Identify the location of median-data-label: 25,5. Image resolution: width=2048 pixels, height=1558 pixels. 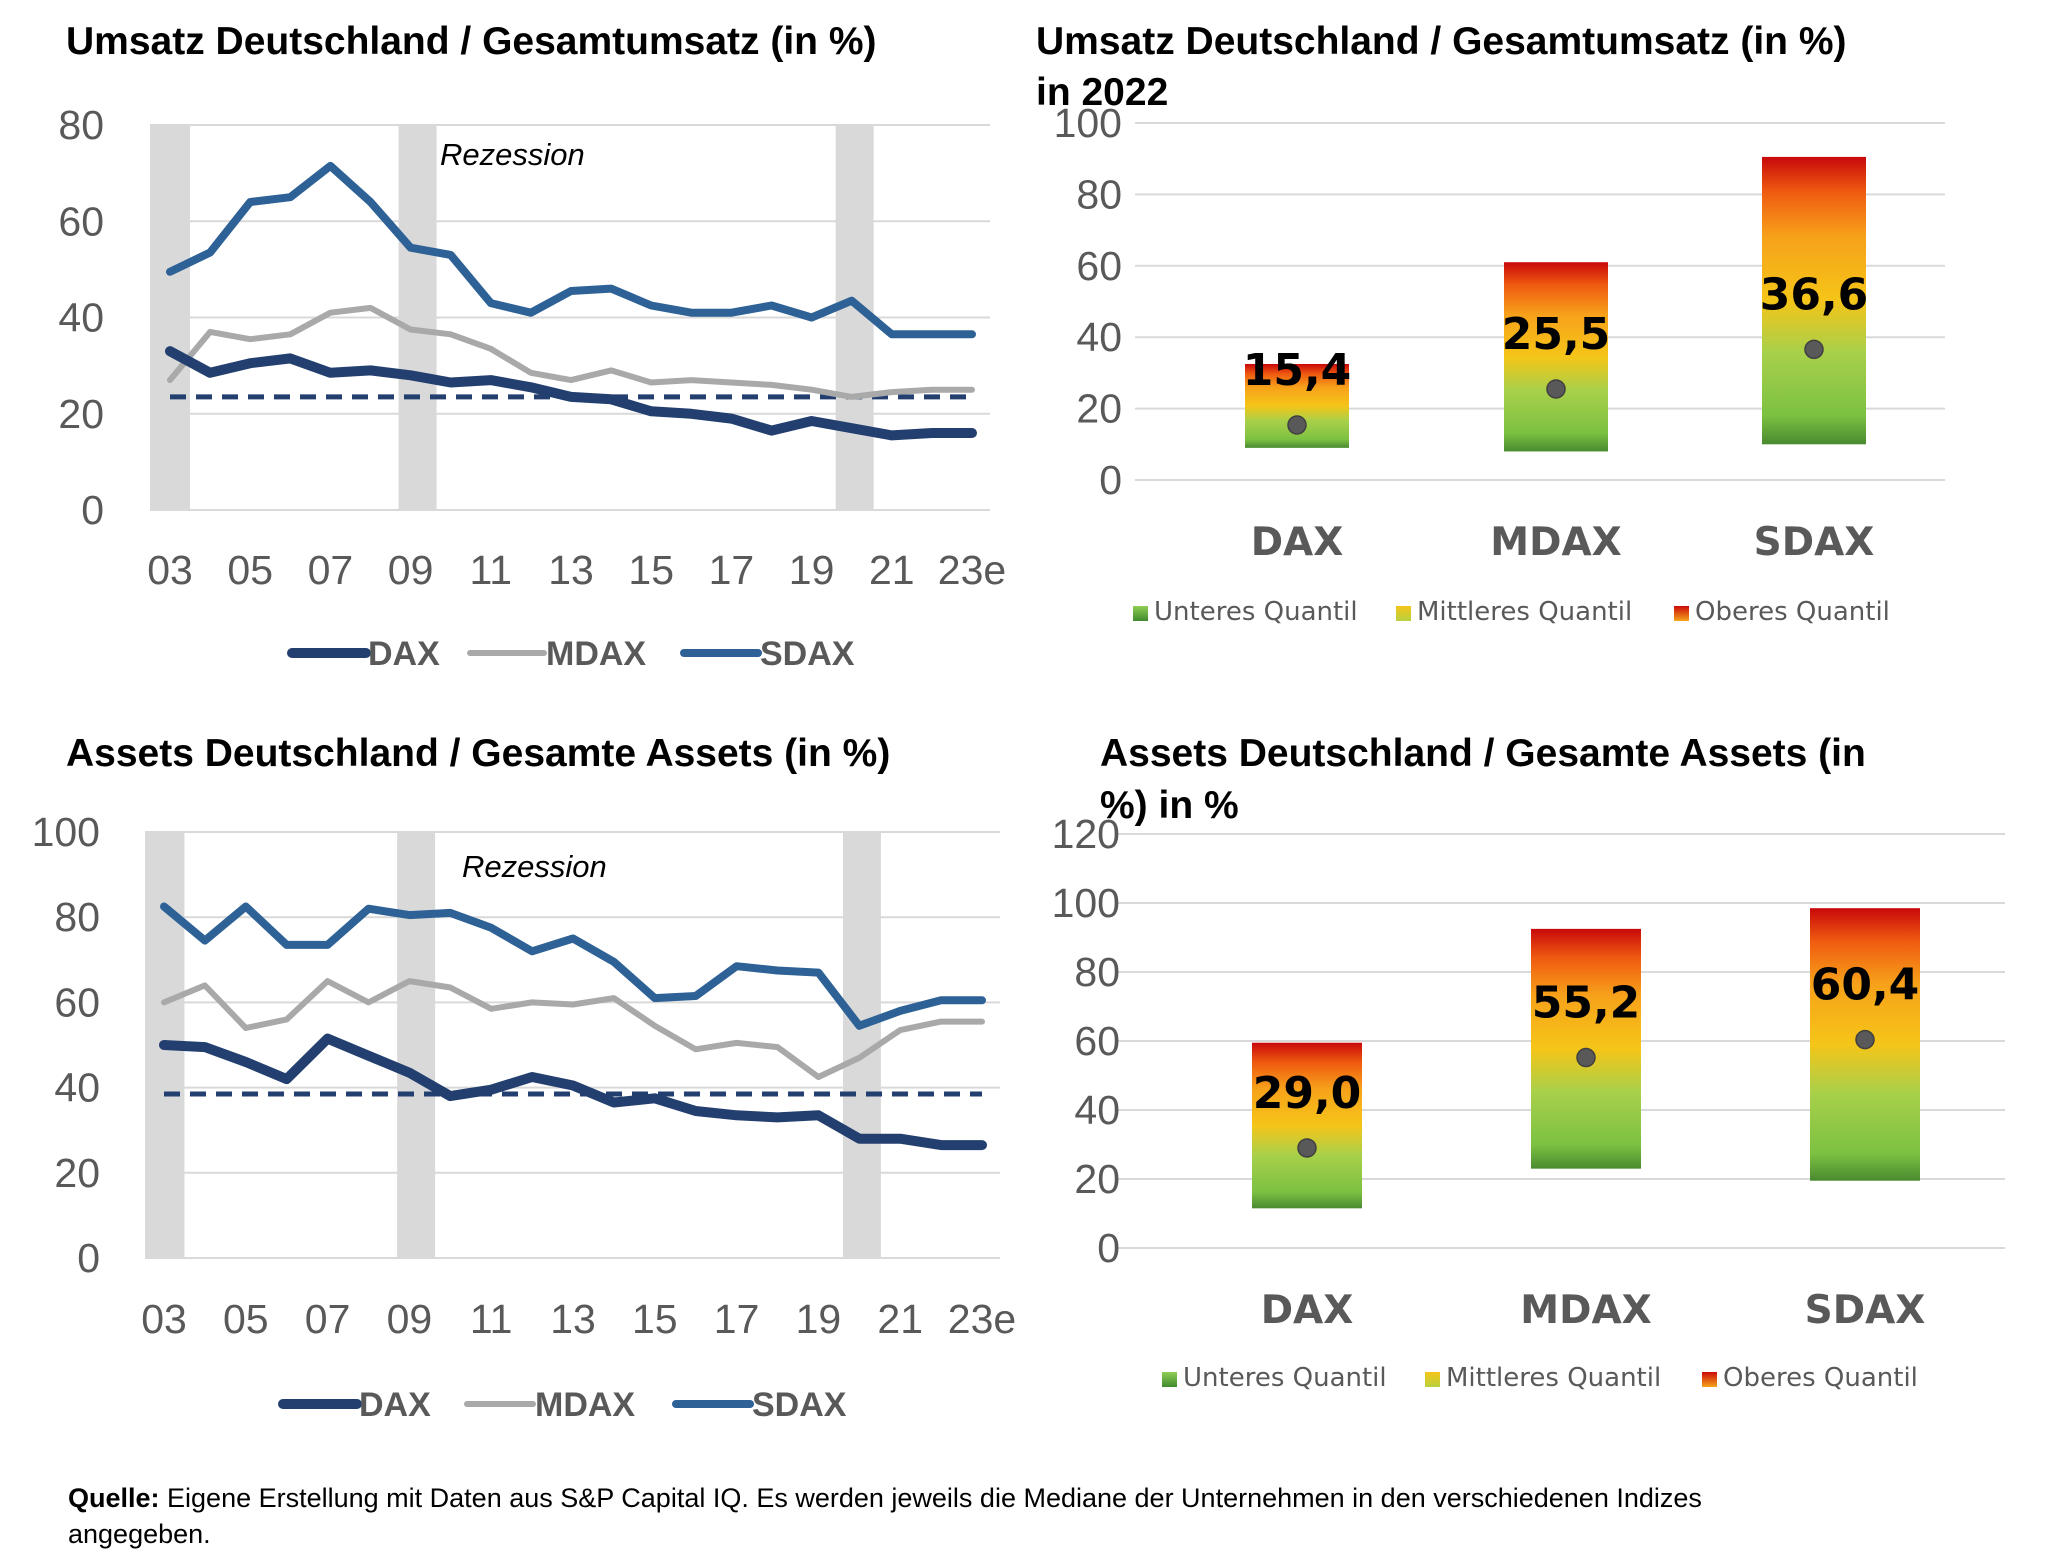
(1556, 334).